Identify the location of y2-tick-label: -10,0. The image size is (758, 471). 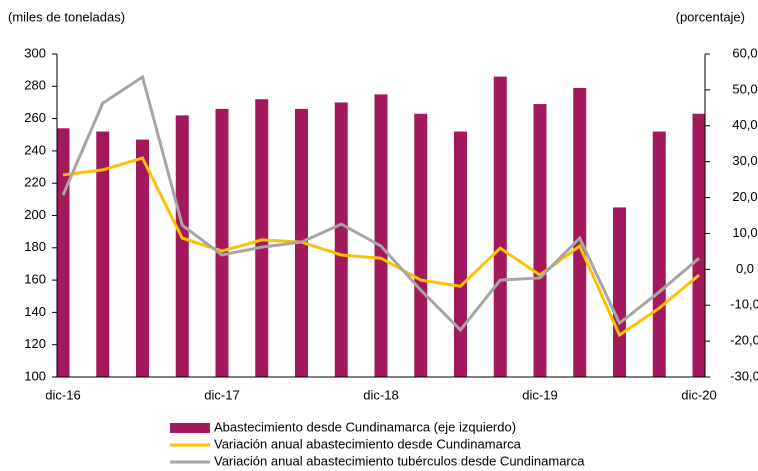
(744, 304).